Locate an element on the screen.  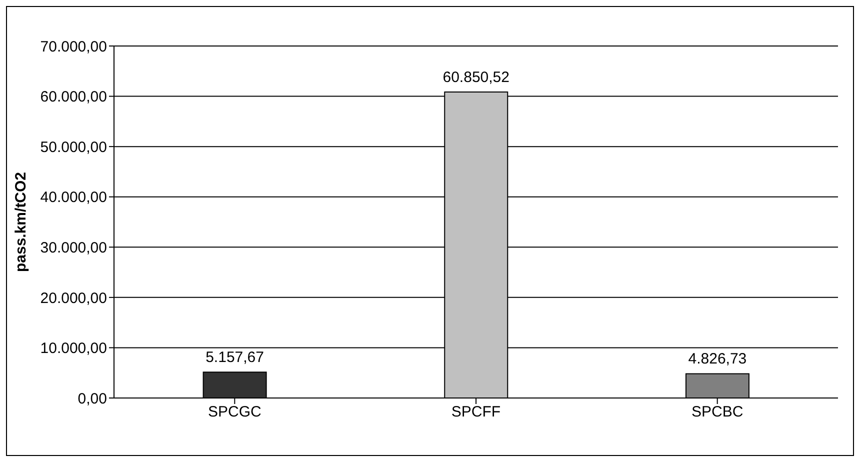
y-tick-label: 0,00 is located at coordinates (92, 399).